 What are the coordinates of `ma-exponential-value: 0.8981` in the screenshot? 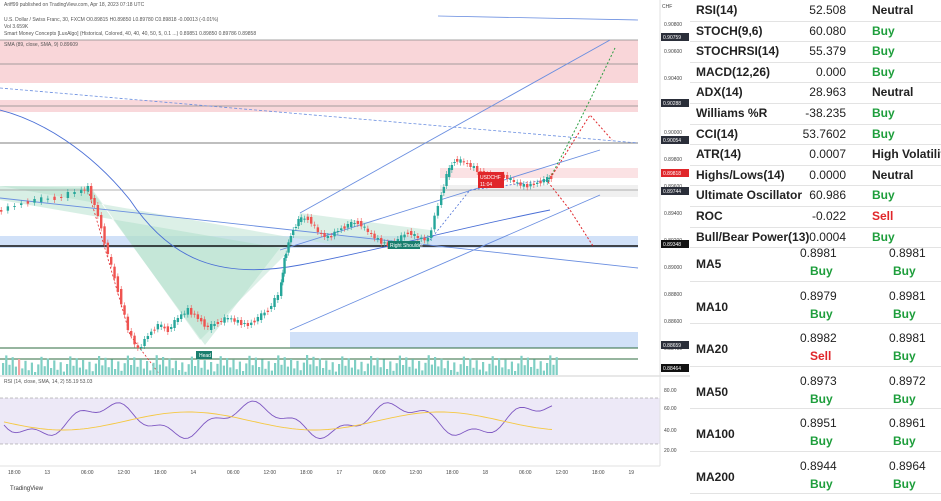 It's located at (907, 338).